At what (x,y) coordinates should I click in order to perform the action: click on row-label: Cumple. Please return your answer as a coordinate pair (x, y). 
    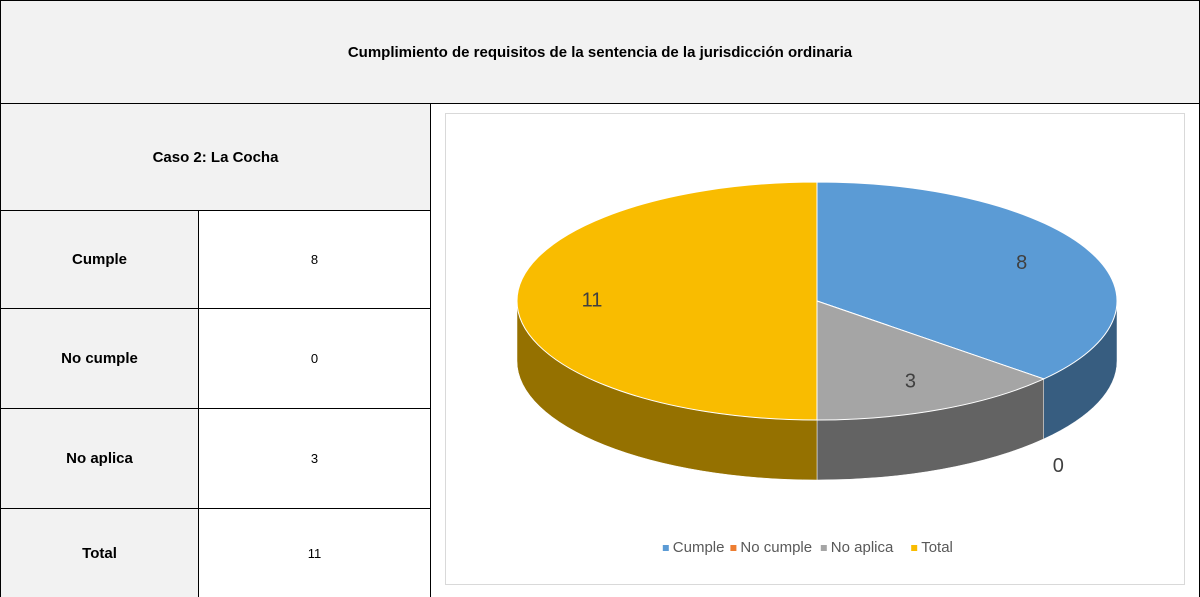
    Looking at the image, I should click on (99, 259).